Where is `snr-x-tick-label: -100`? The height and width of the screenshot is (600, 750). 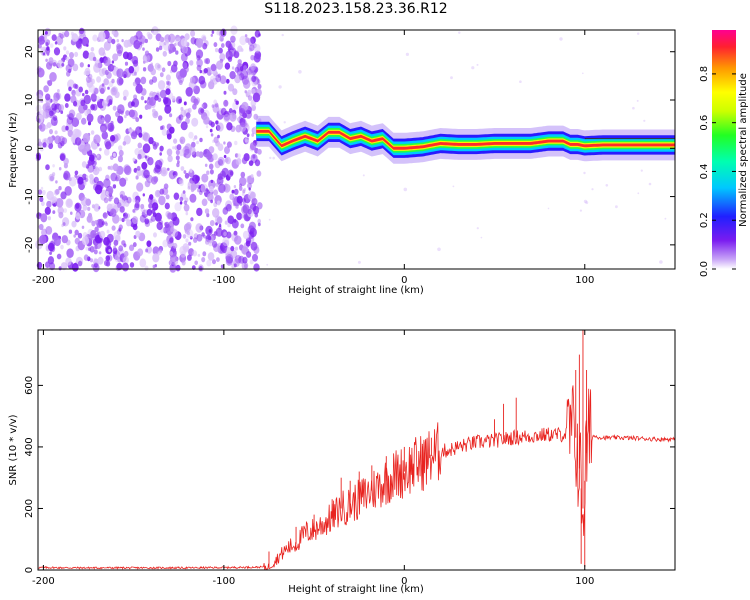 snr-x-tick-label: -100 is located at coordinates (224, 581).